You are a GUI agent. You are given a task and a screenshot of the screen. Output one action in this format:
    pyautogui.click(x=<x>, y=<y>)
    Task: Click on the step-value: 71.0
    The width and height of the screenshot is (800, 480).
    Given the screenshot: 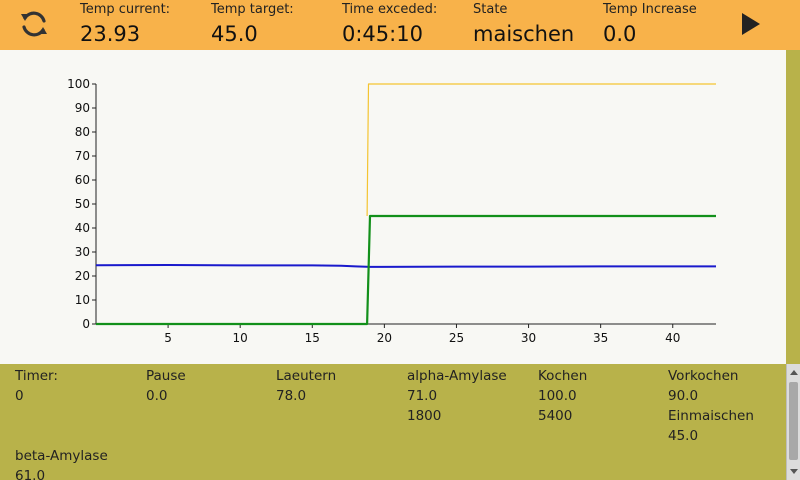 What is the action you would take?
    pyautogui.click(x=422, y=396)
    